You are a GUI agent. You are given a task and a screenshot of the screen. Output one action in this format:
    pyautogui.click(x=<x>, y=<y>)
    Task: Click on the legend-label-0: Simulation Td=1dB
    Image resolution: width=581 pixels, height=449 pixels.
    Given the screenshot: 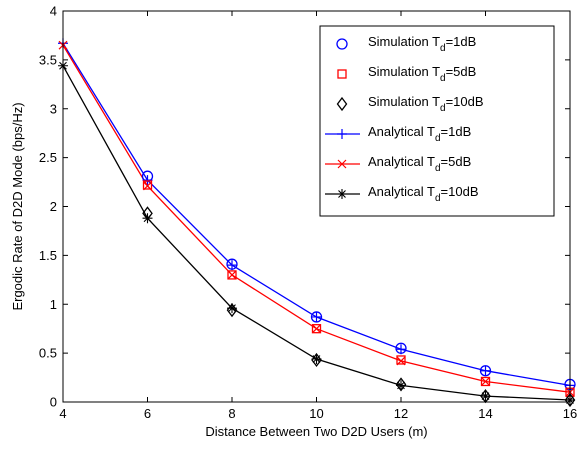 What is the action you would take?
    pyautogui.click(x=422, y=44)
    